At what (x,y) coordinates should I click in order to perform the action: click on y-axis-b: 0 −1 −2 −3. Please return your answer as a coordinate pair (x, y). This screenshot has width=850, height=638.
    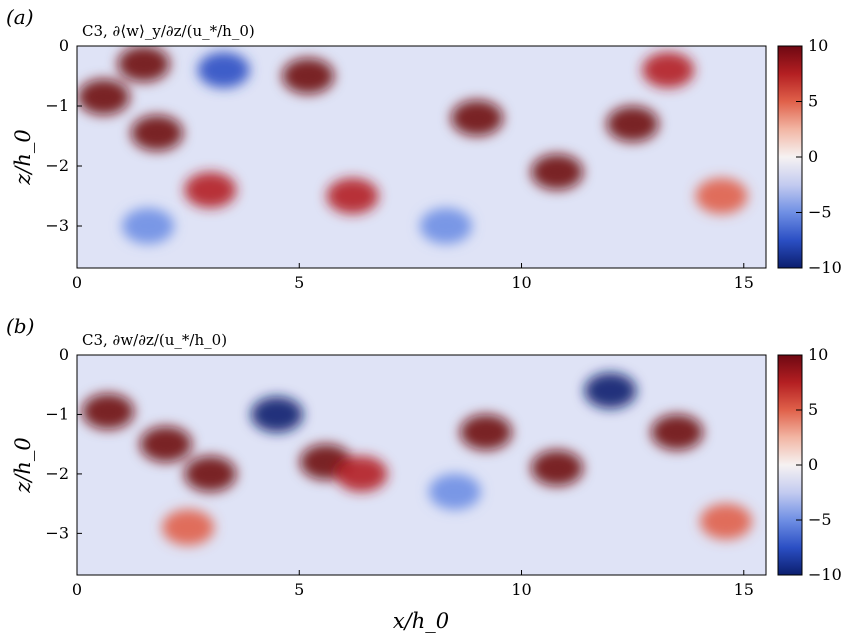
    Looking at the image, I should click on (63, 443).